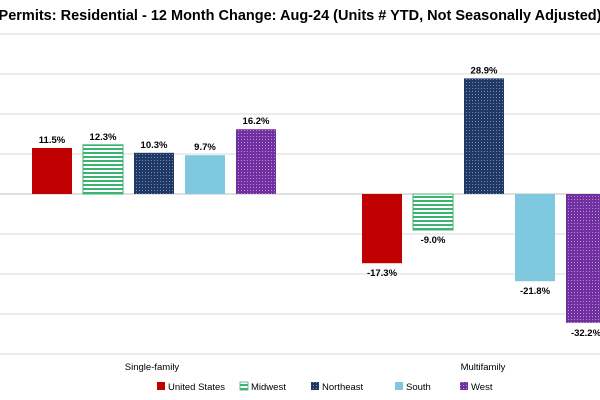 The width and height of the screenshot is (600, 400). I want to click on bar-multifamily-midwest, so click(433, 212).